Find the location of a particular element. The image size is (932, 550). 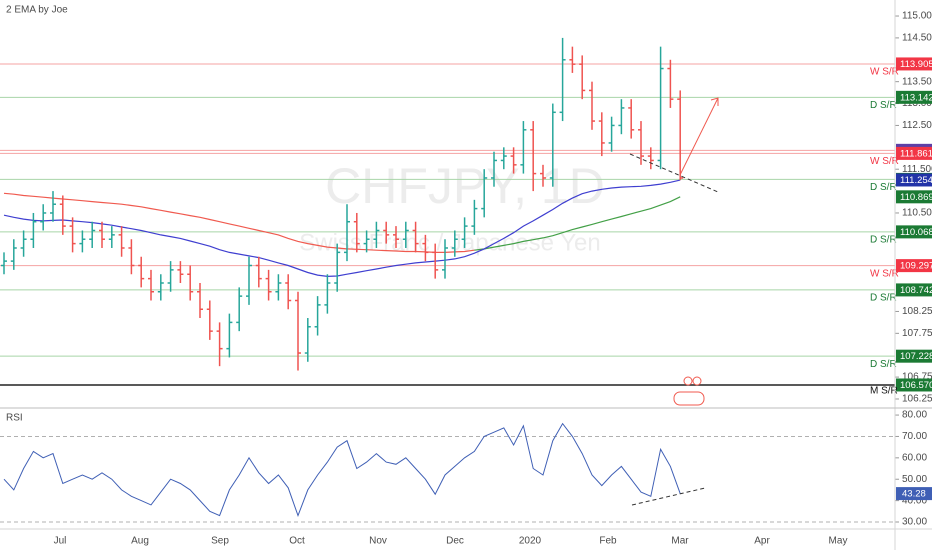

level-label: 107.228 is located at coordinates (916, 356).